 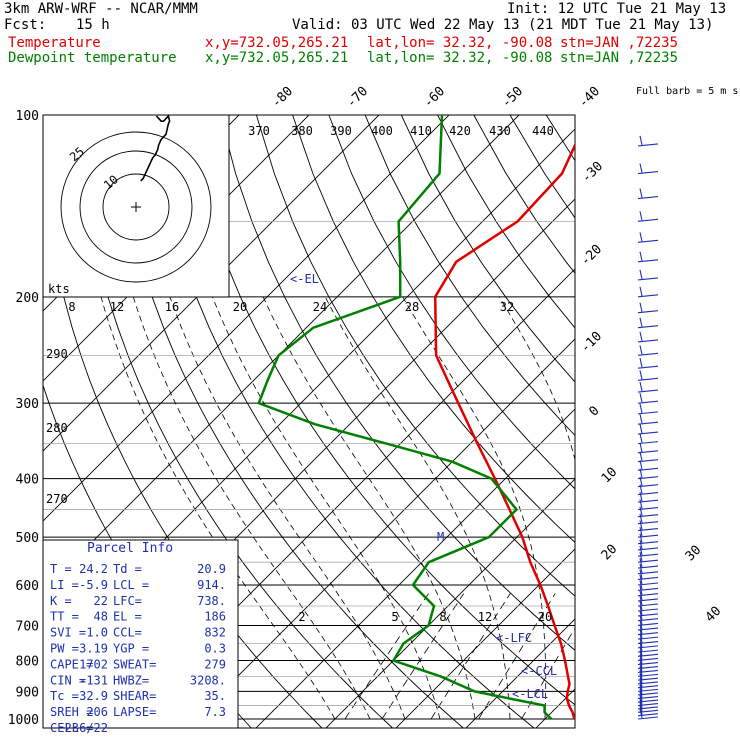 I want to click on temperature-latlon: lat,lon= 32.32, -90.08, so click(x=460, y=43).